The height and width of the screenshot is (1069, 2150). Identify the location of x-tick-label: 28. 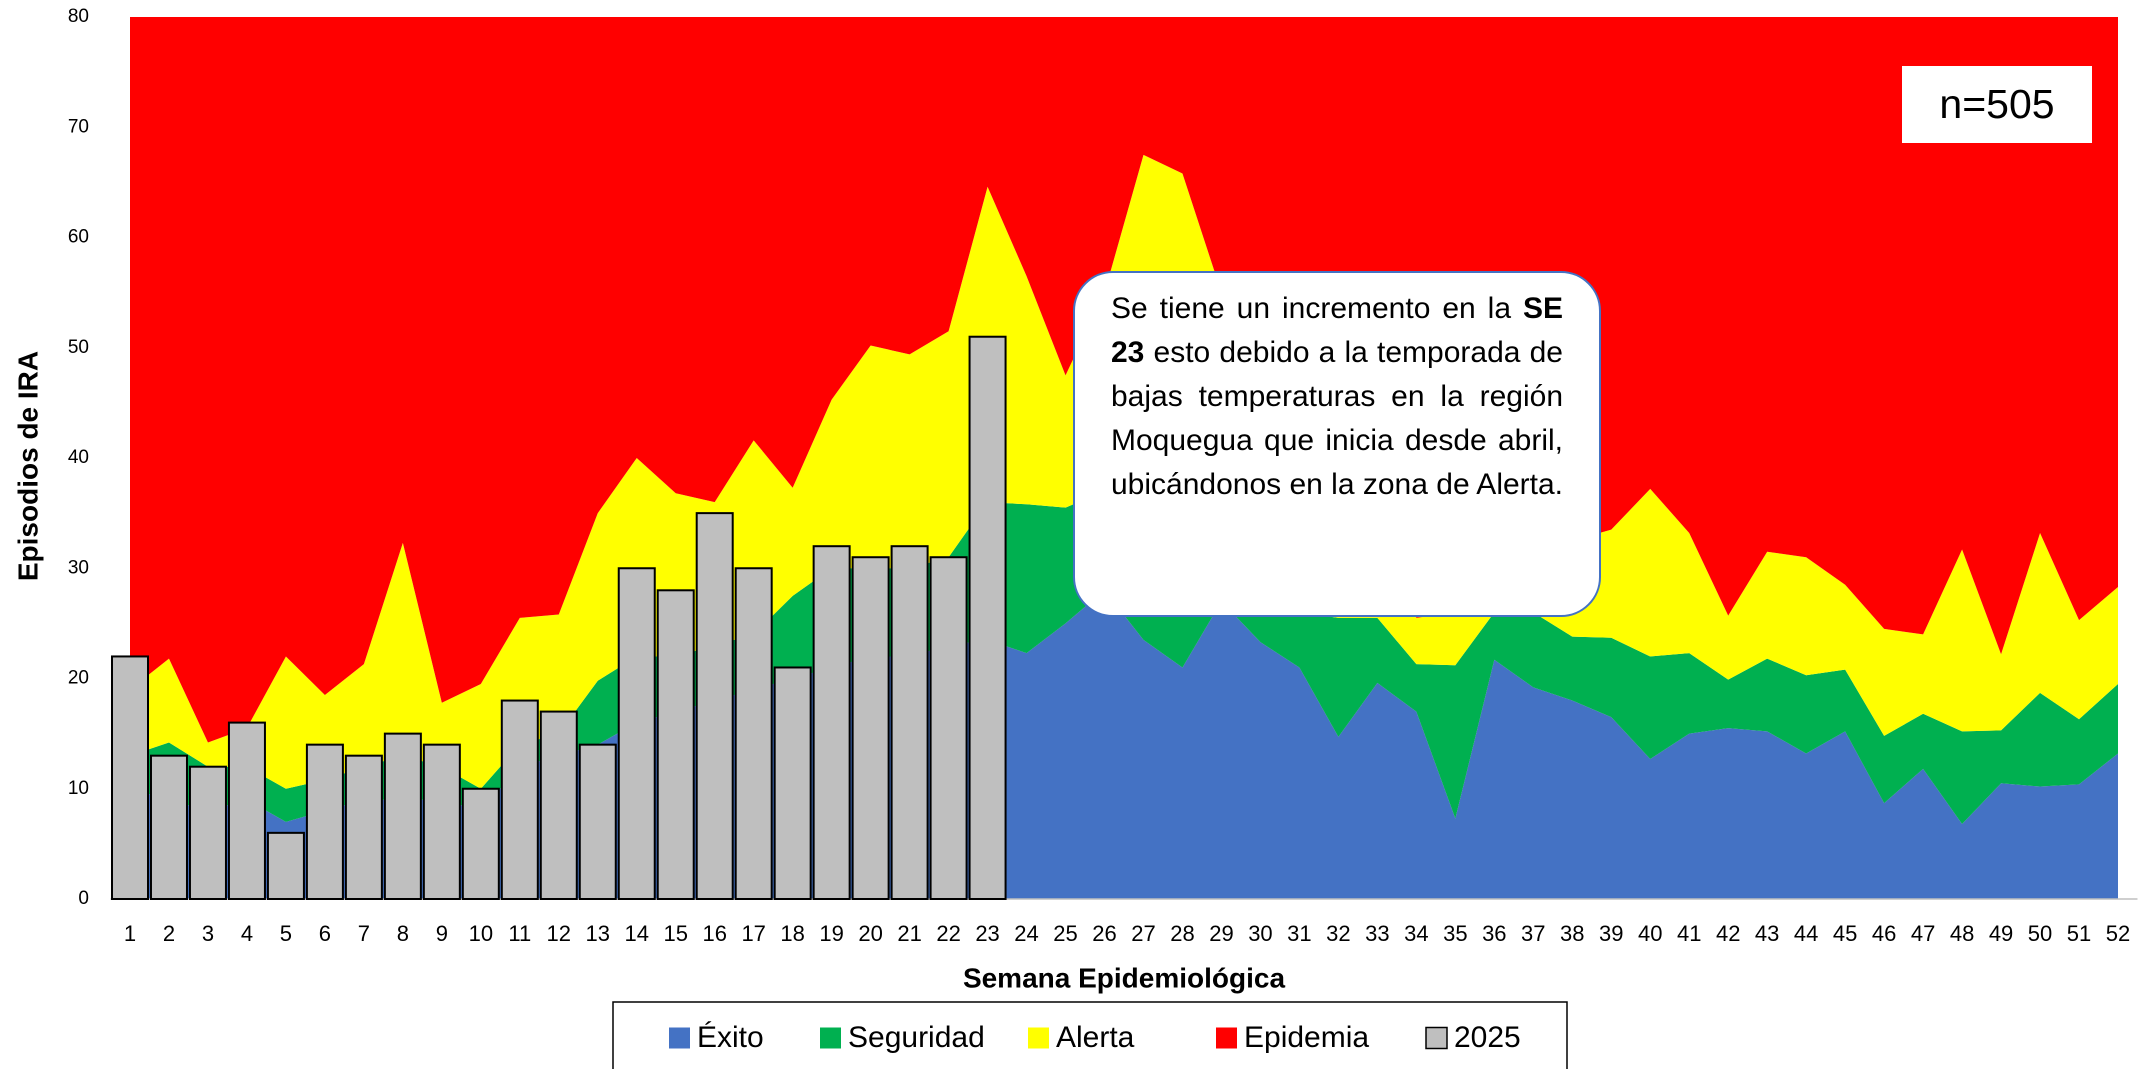
(1182, 933).